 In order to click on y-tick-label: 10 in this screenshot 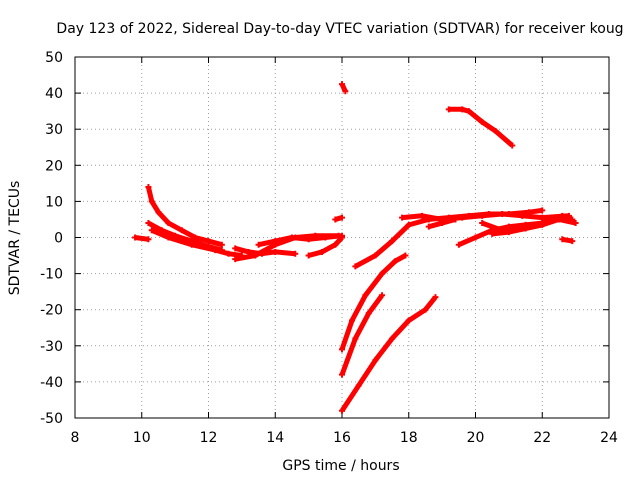, I will do `click(54, 202)`.